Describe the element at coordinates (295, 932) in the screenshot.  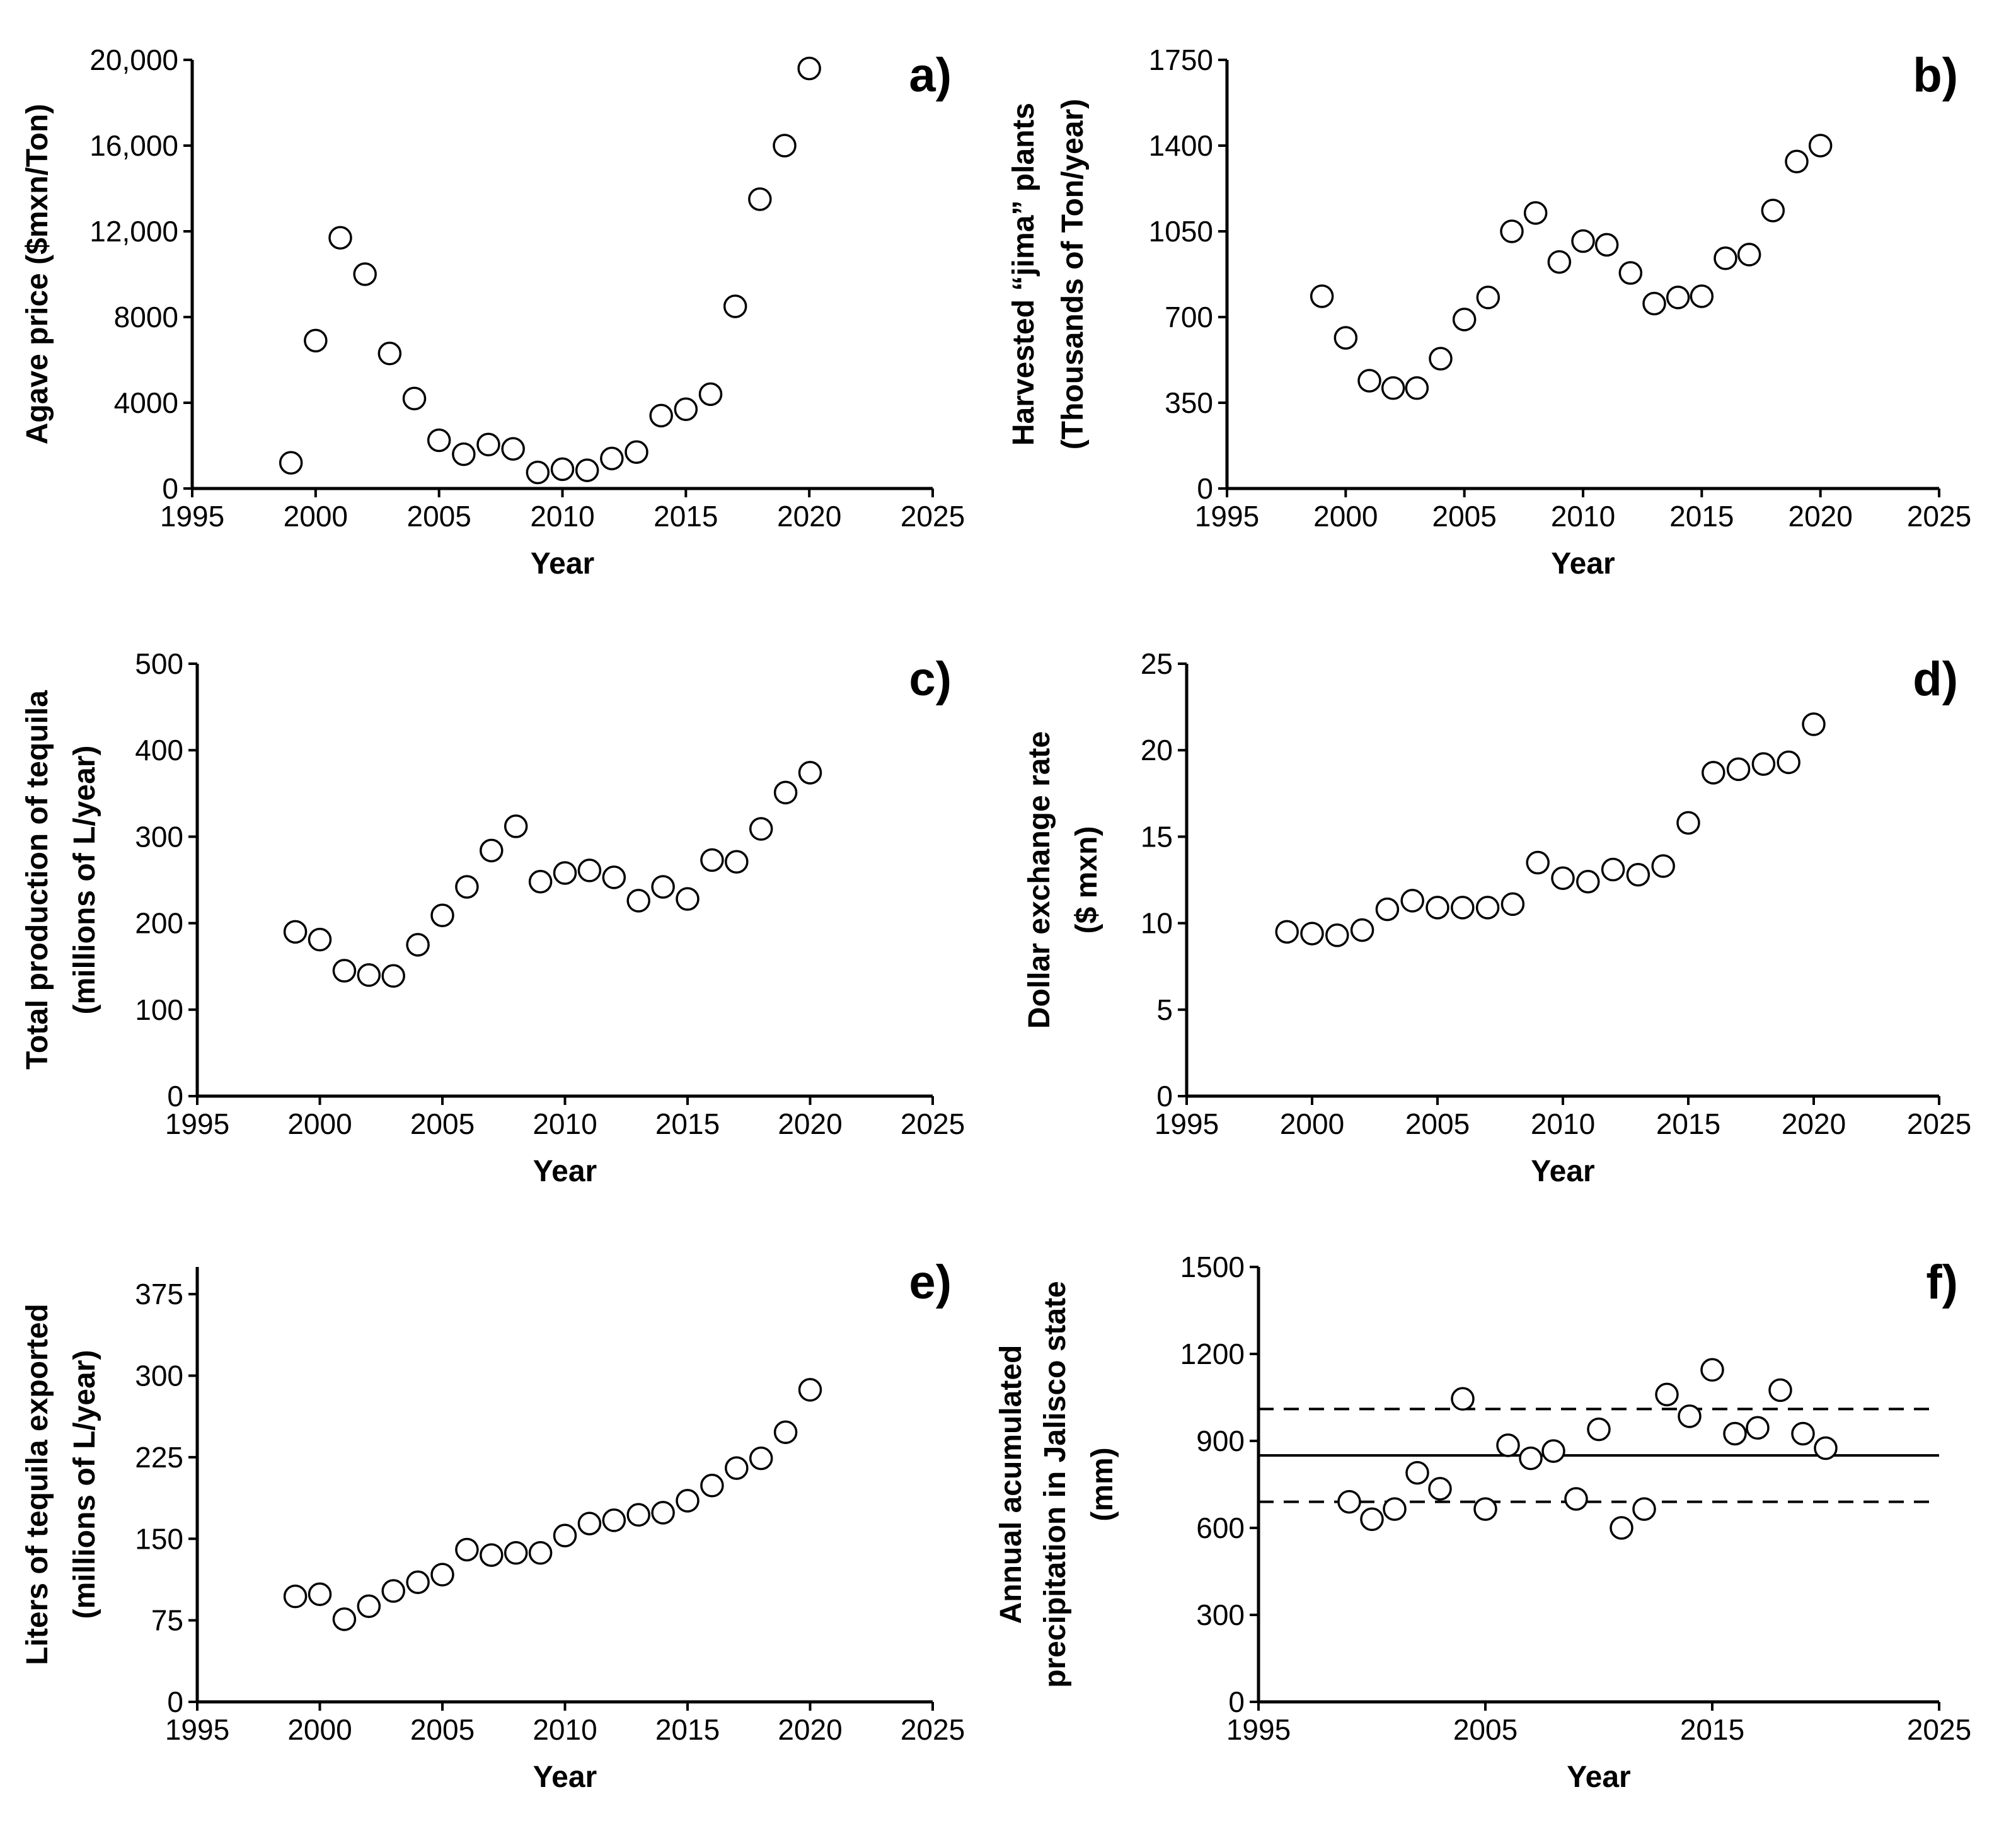
I see `panel-3-data-point-1999` at that location.